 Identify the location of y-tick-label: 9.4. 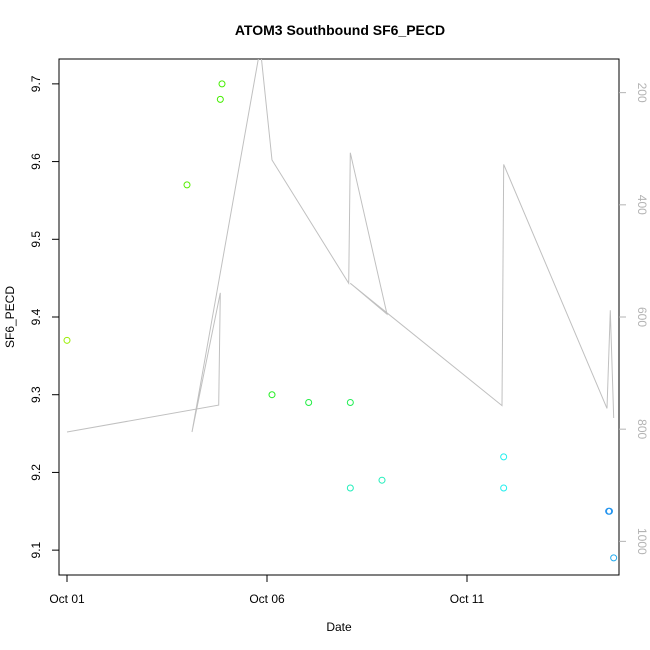
(36, 316).